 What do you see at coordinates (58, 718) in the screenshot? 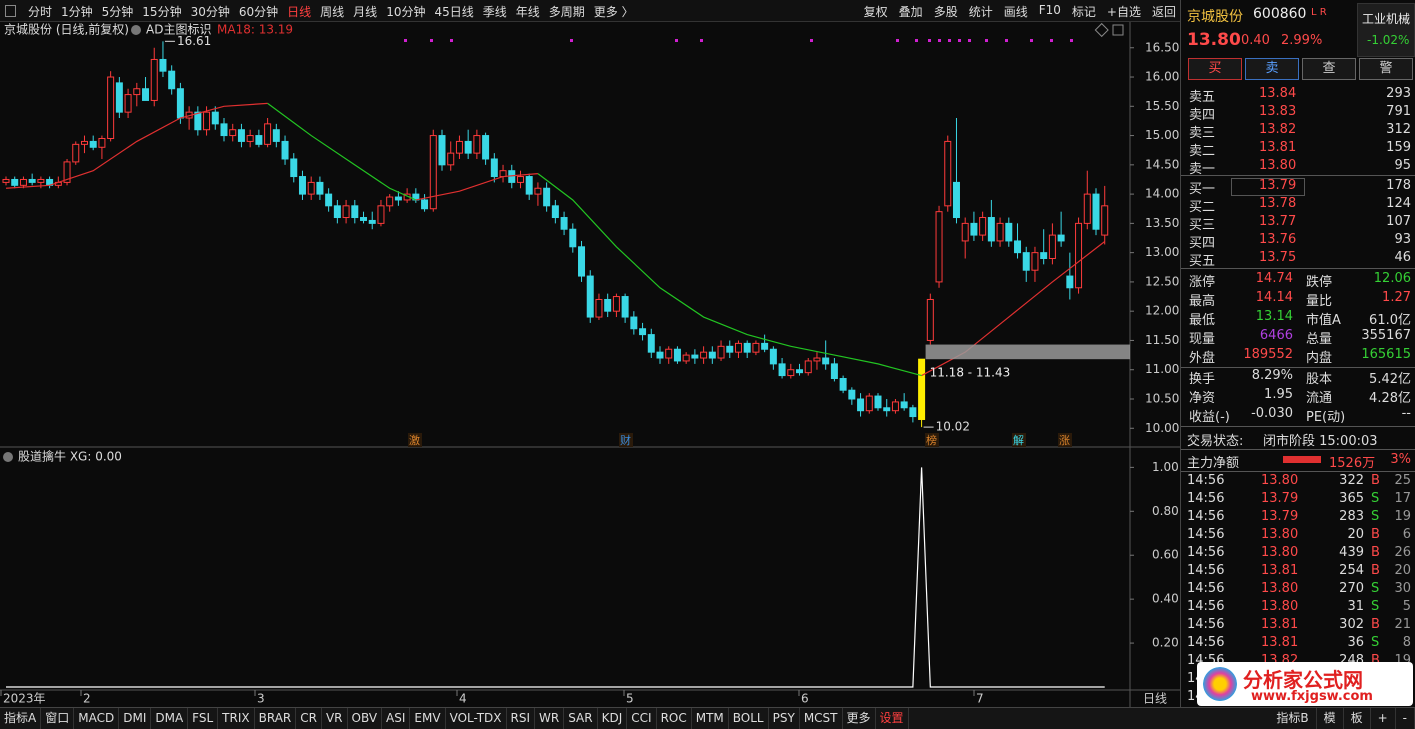
I see `indicator-tab: 窗口` at bounding box center [58, 718].